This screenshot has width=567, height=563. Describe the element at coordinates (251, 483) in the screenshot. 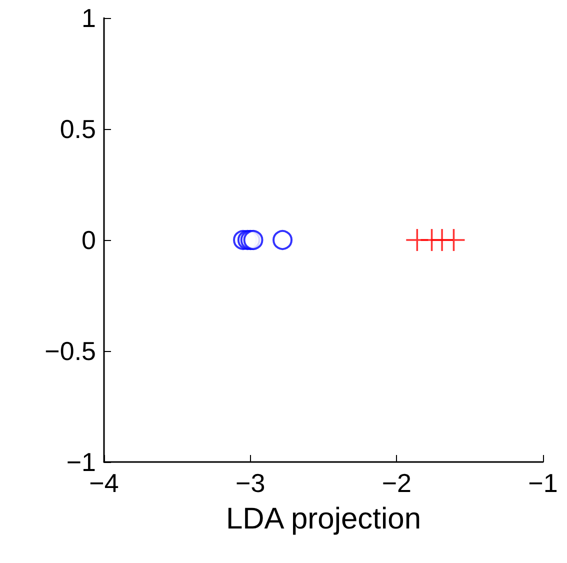

I see `x-tick-label: −3` at that location.